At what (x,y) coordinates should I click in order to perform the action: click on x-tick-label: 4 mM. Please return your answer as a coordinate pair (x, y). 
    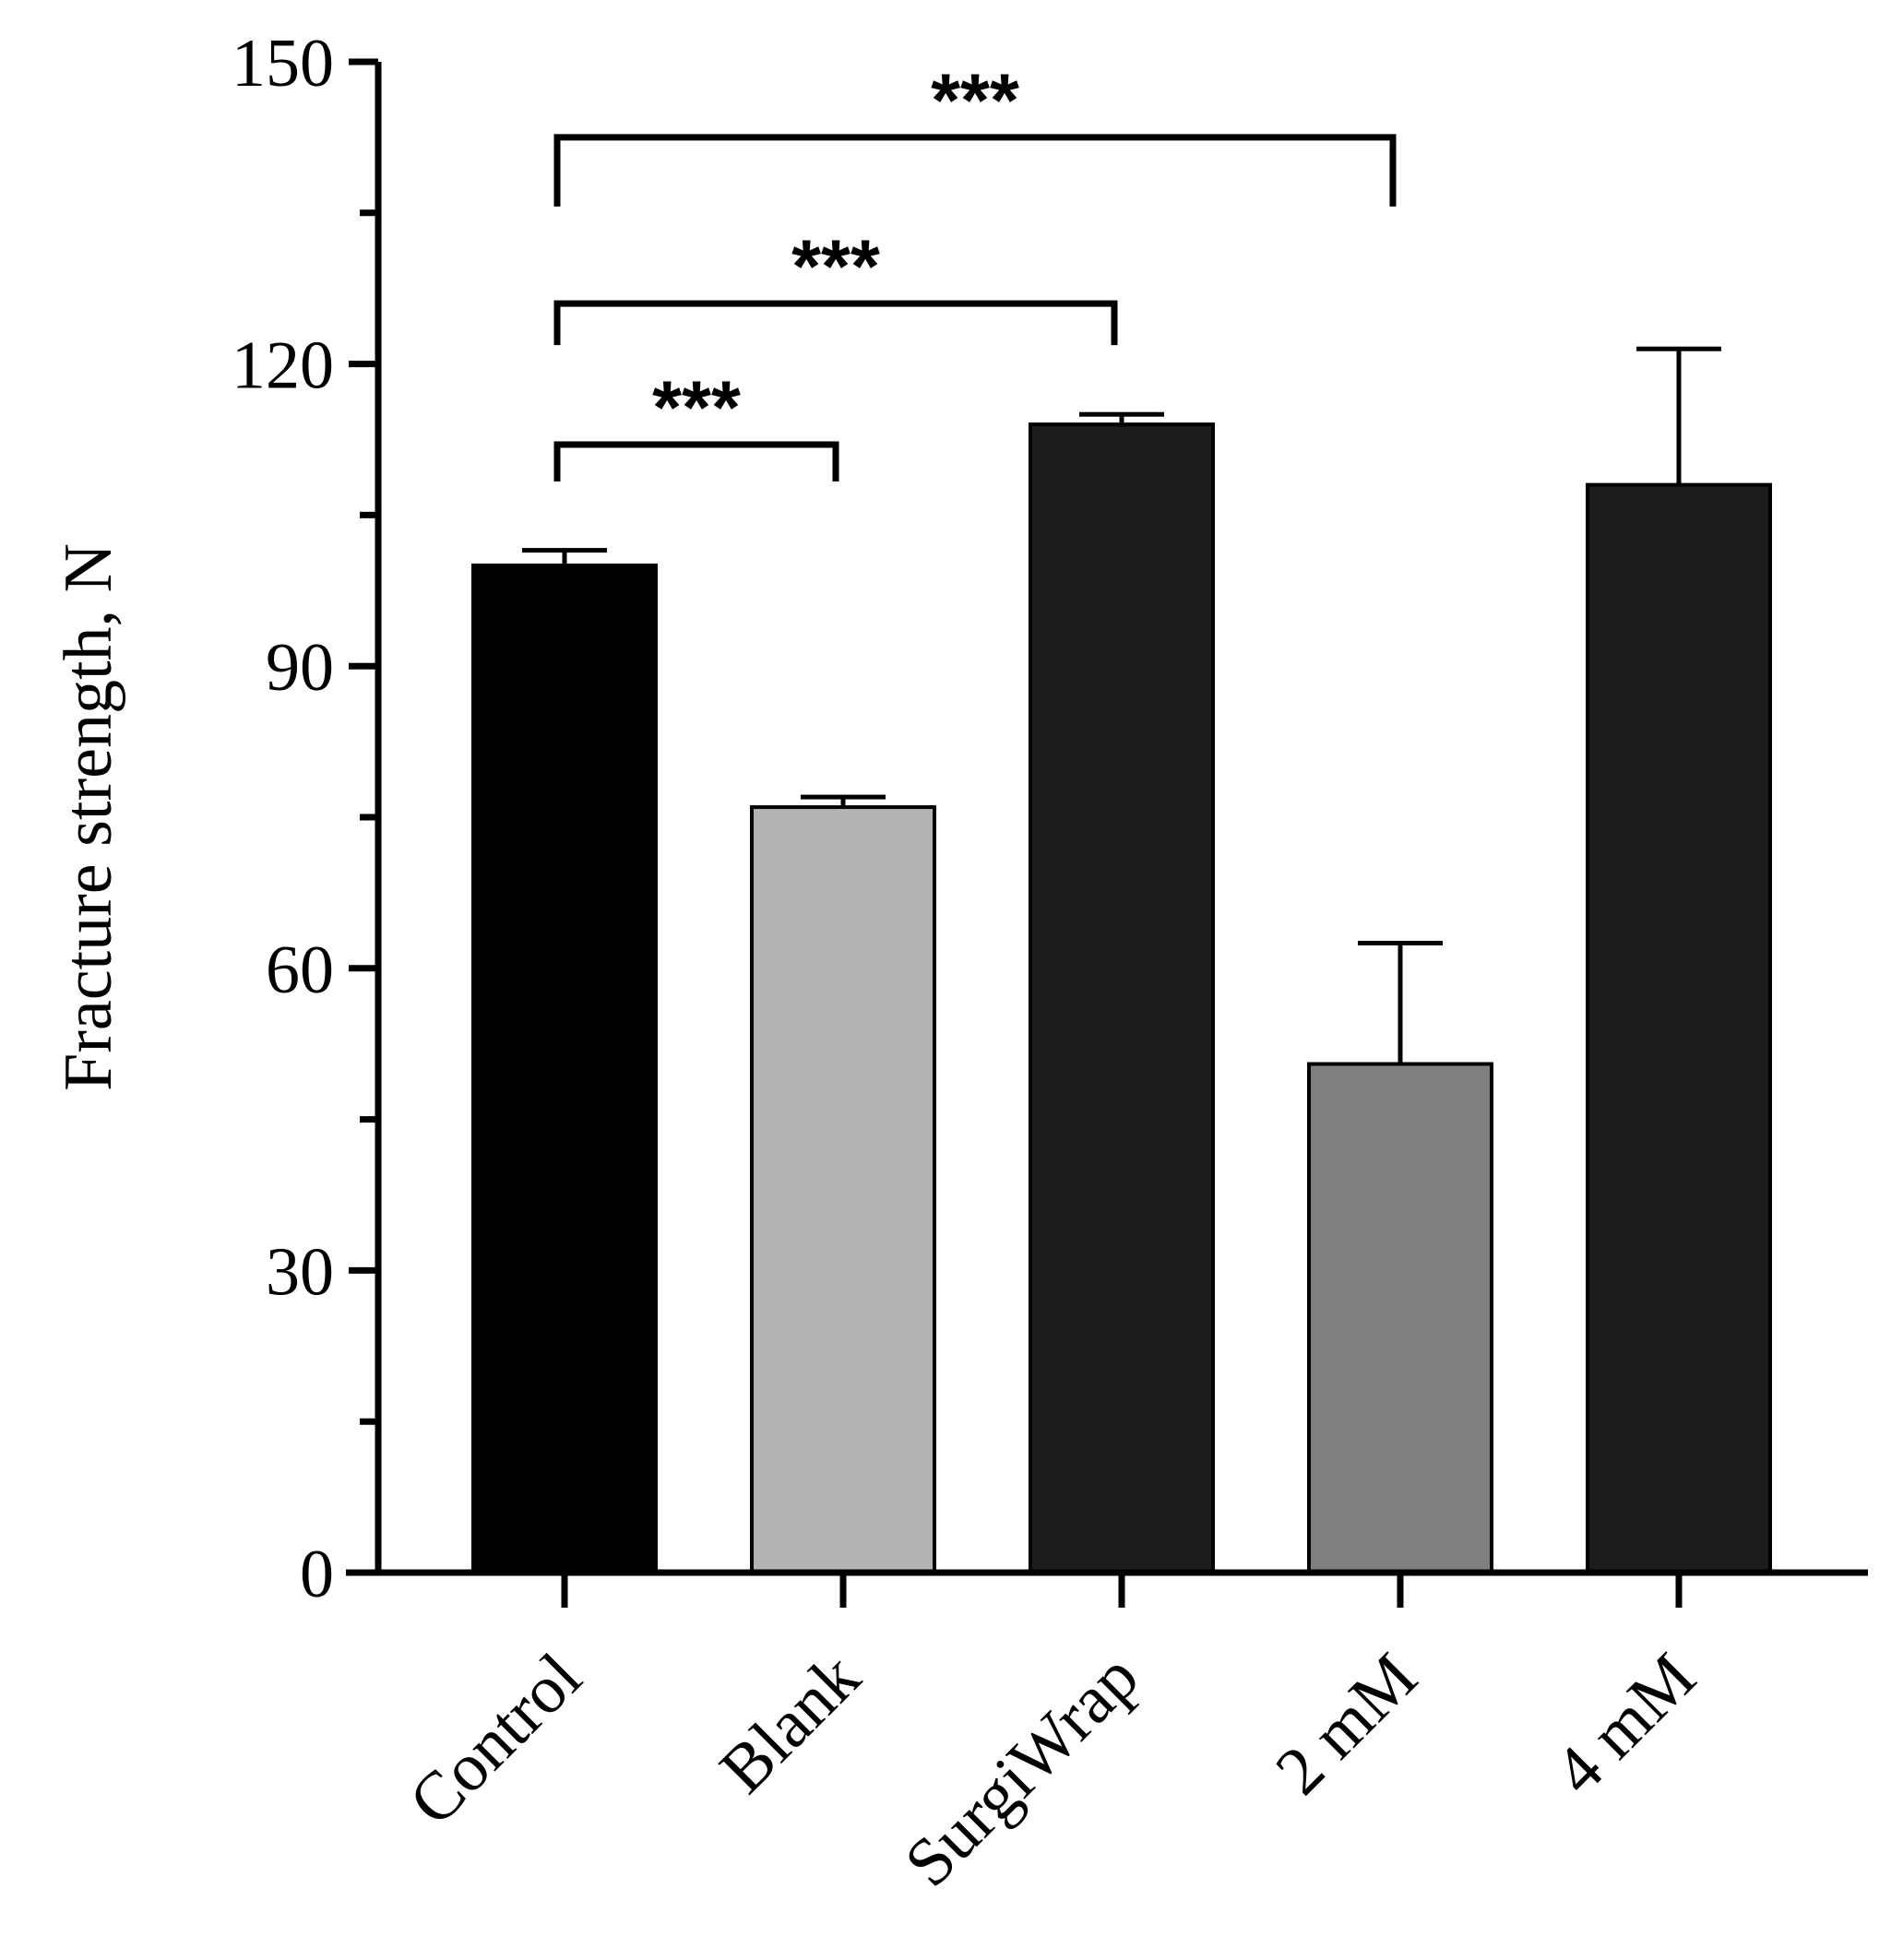
    Looking at the image, I should click on (1625, 1724).